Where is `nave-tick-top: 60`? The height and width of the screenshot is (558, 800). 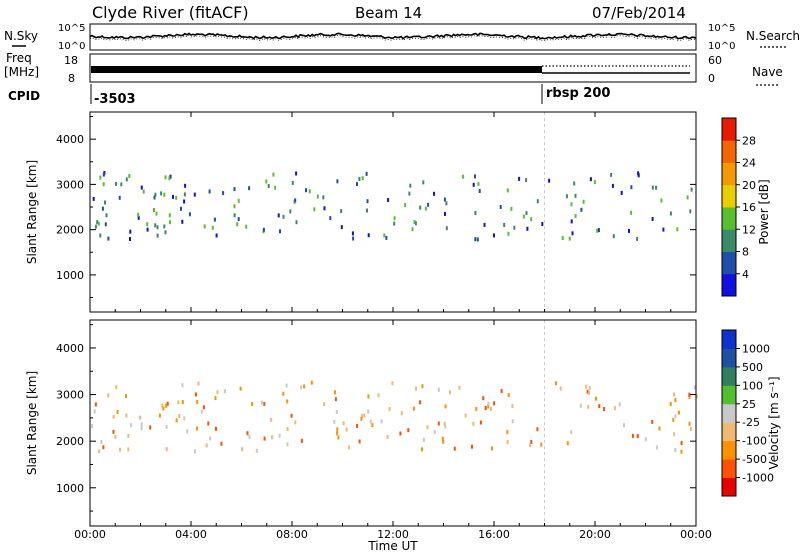
nave-tick-top: 60 is located at coordinates (715, 60).